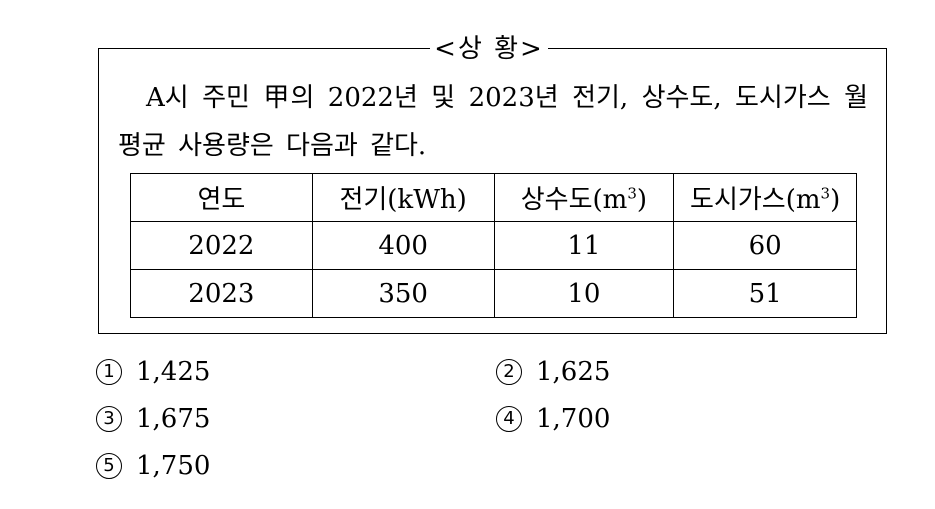  I want to click on header-gas-exponent: 3, so click(825, 193).